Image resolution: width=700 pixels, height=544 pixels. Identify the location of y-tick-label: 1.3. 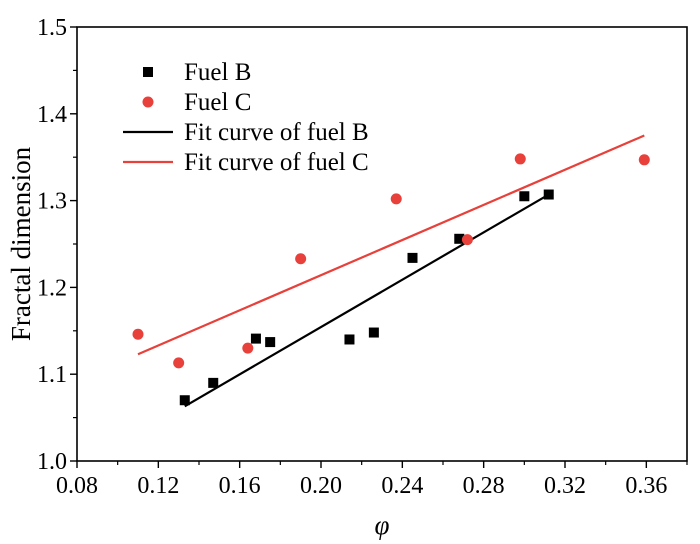
(52, 202).